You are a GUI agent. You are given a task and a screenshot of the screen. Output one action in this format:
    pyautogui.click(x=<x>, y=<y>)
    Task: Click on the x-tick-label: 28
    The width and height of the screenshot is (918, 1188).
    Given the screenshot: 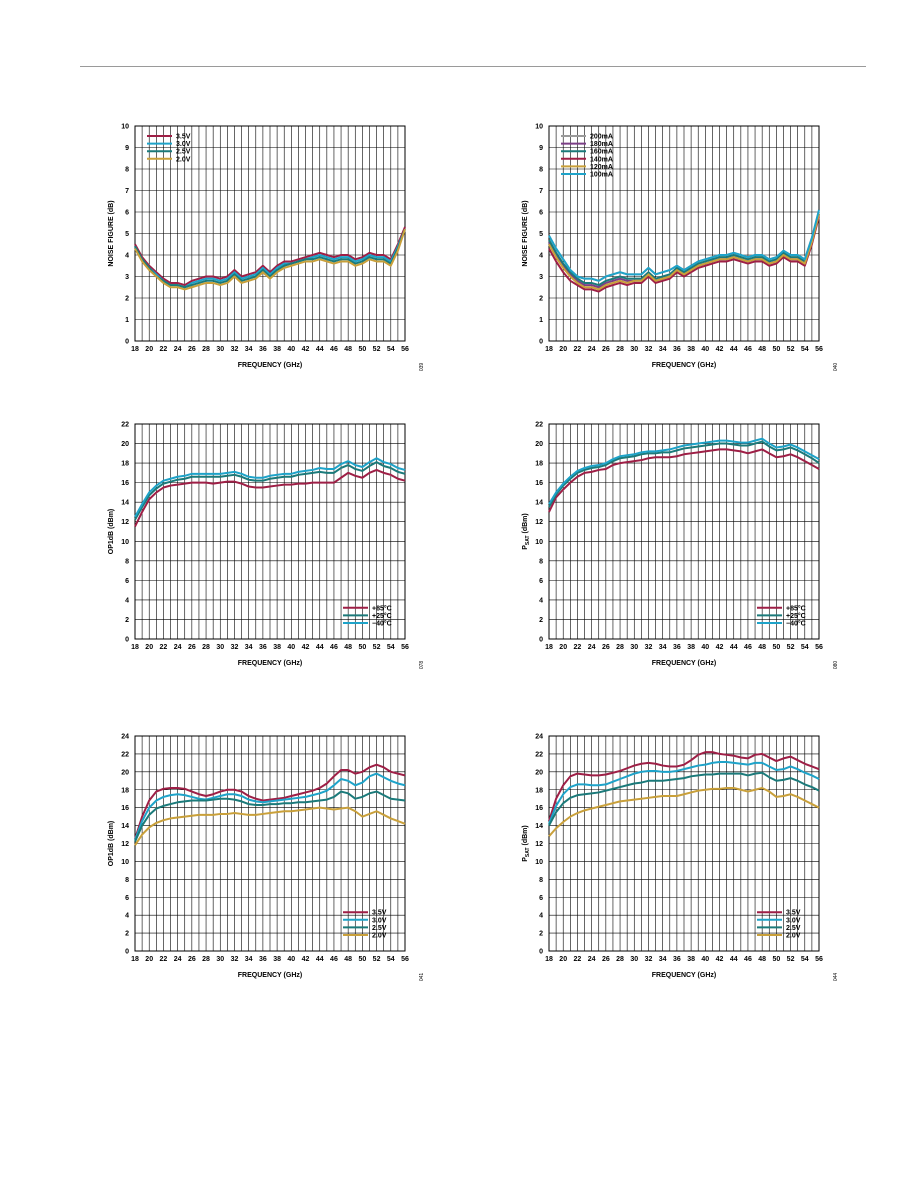 What is the action you would take?
    pyautogui.click(x=206, y=647)
    